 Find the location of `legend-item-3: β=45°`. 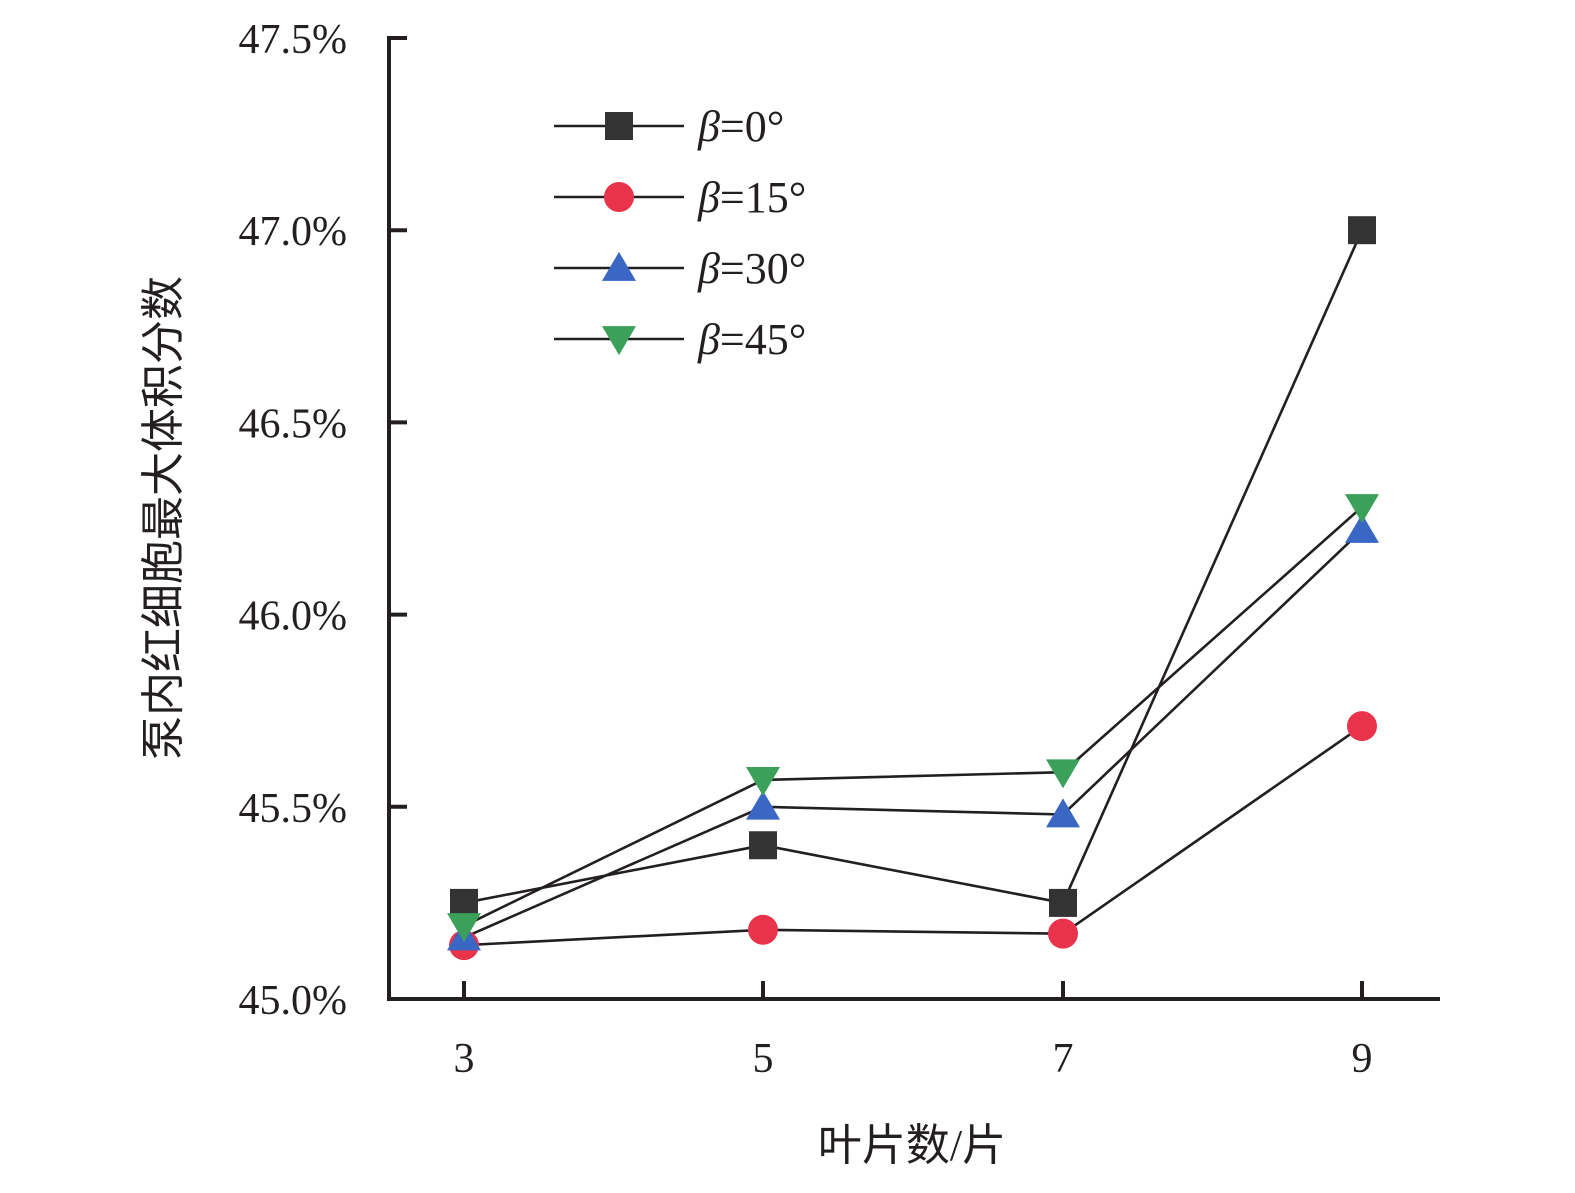

legend-item-3: β=45° is located at coordinates (680, 339).